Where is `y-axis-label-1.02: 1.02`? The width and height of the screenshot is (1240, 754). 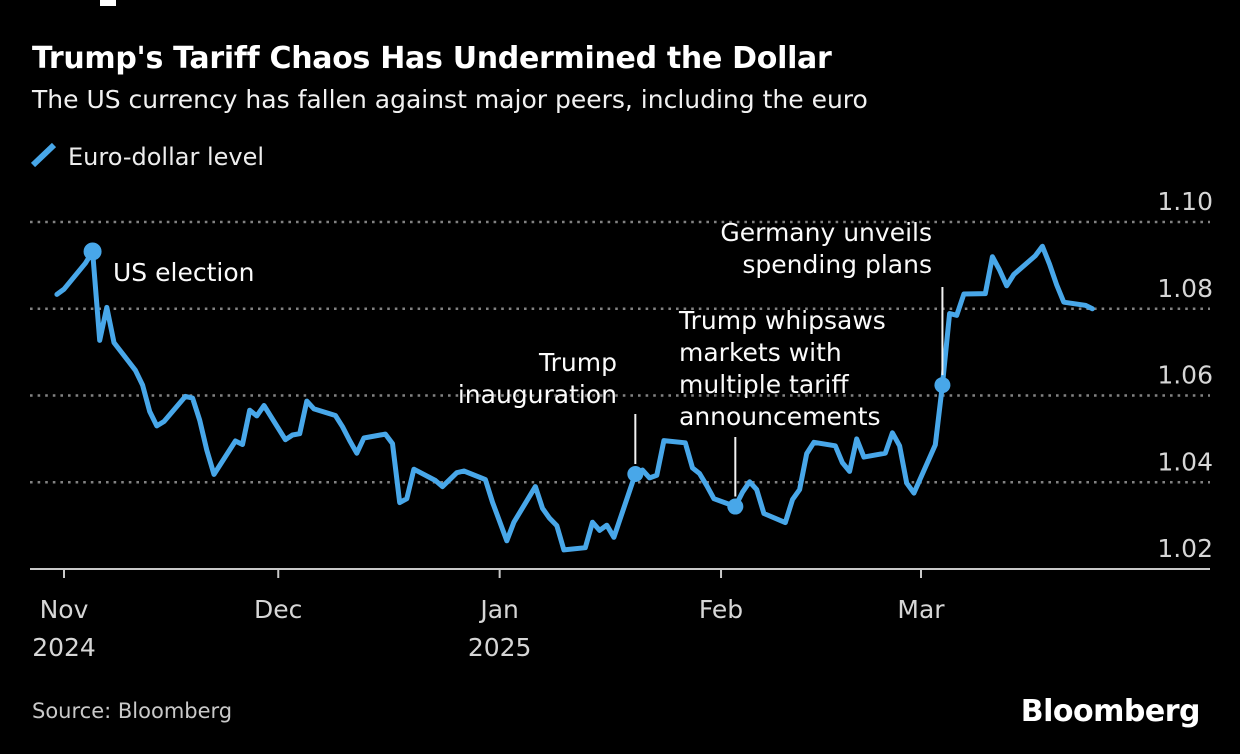 y-axis-label-1.02: 1.02 is located at coordinates (1185, 548).